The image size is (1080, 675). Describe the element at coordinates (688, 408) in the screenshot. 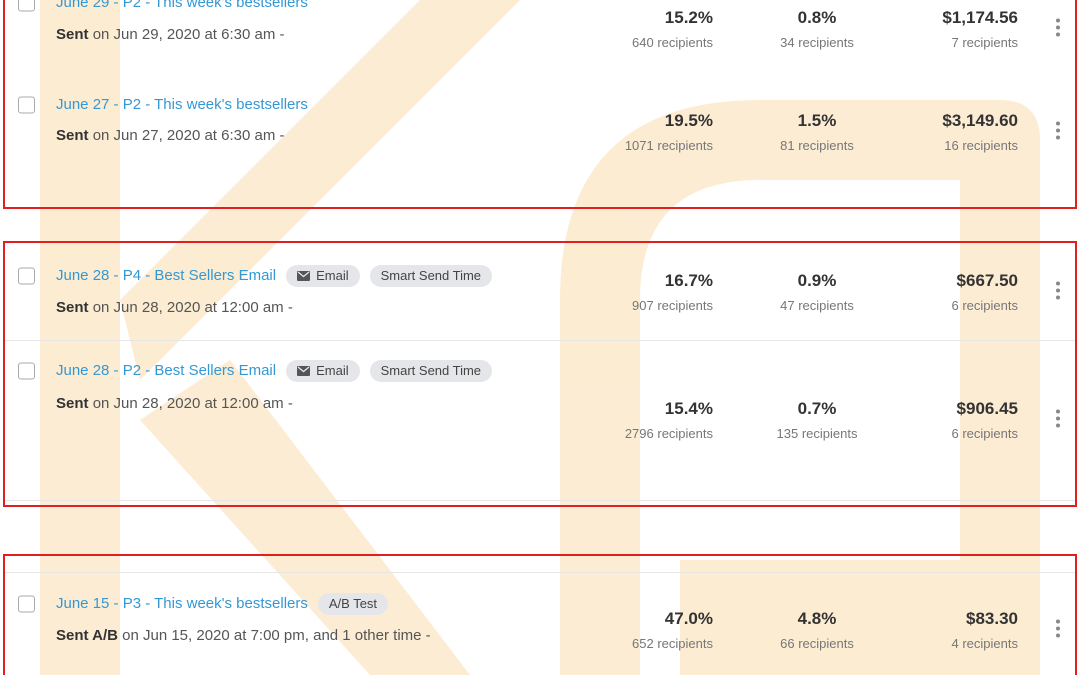

I see `metric-value: 15.4%` at that location.